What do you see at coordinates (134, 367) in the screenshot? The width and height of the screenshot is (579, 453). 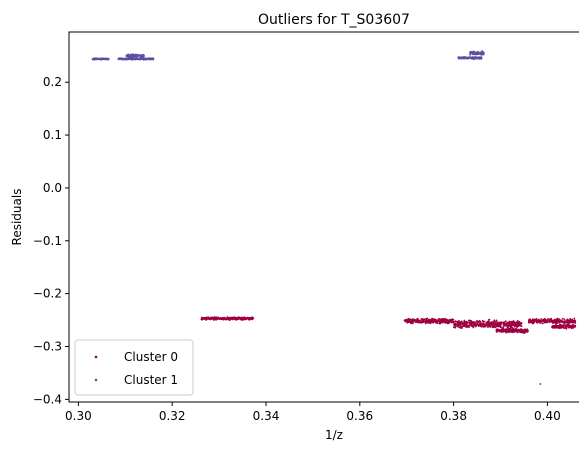 I see `legend: Cluster 0 Cluster 1` at bounding box center [134, 367].